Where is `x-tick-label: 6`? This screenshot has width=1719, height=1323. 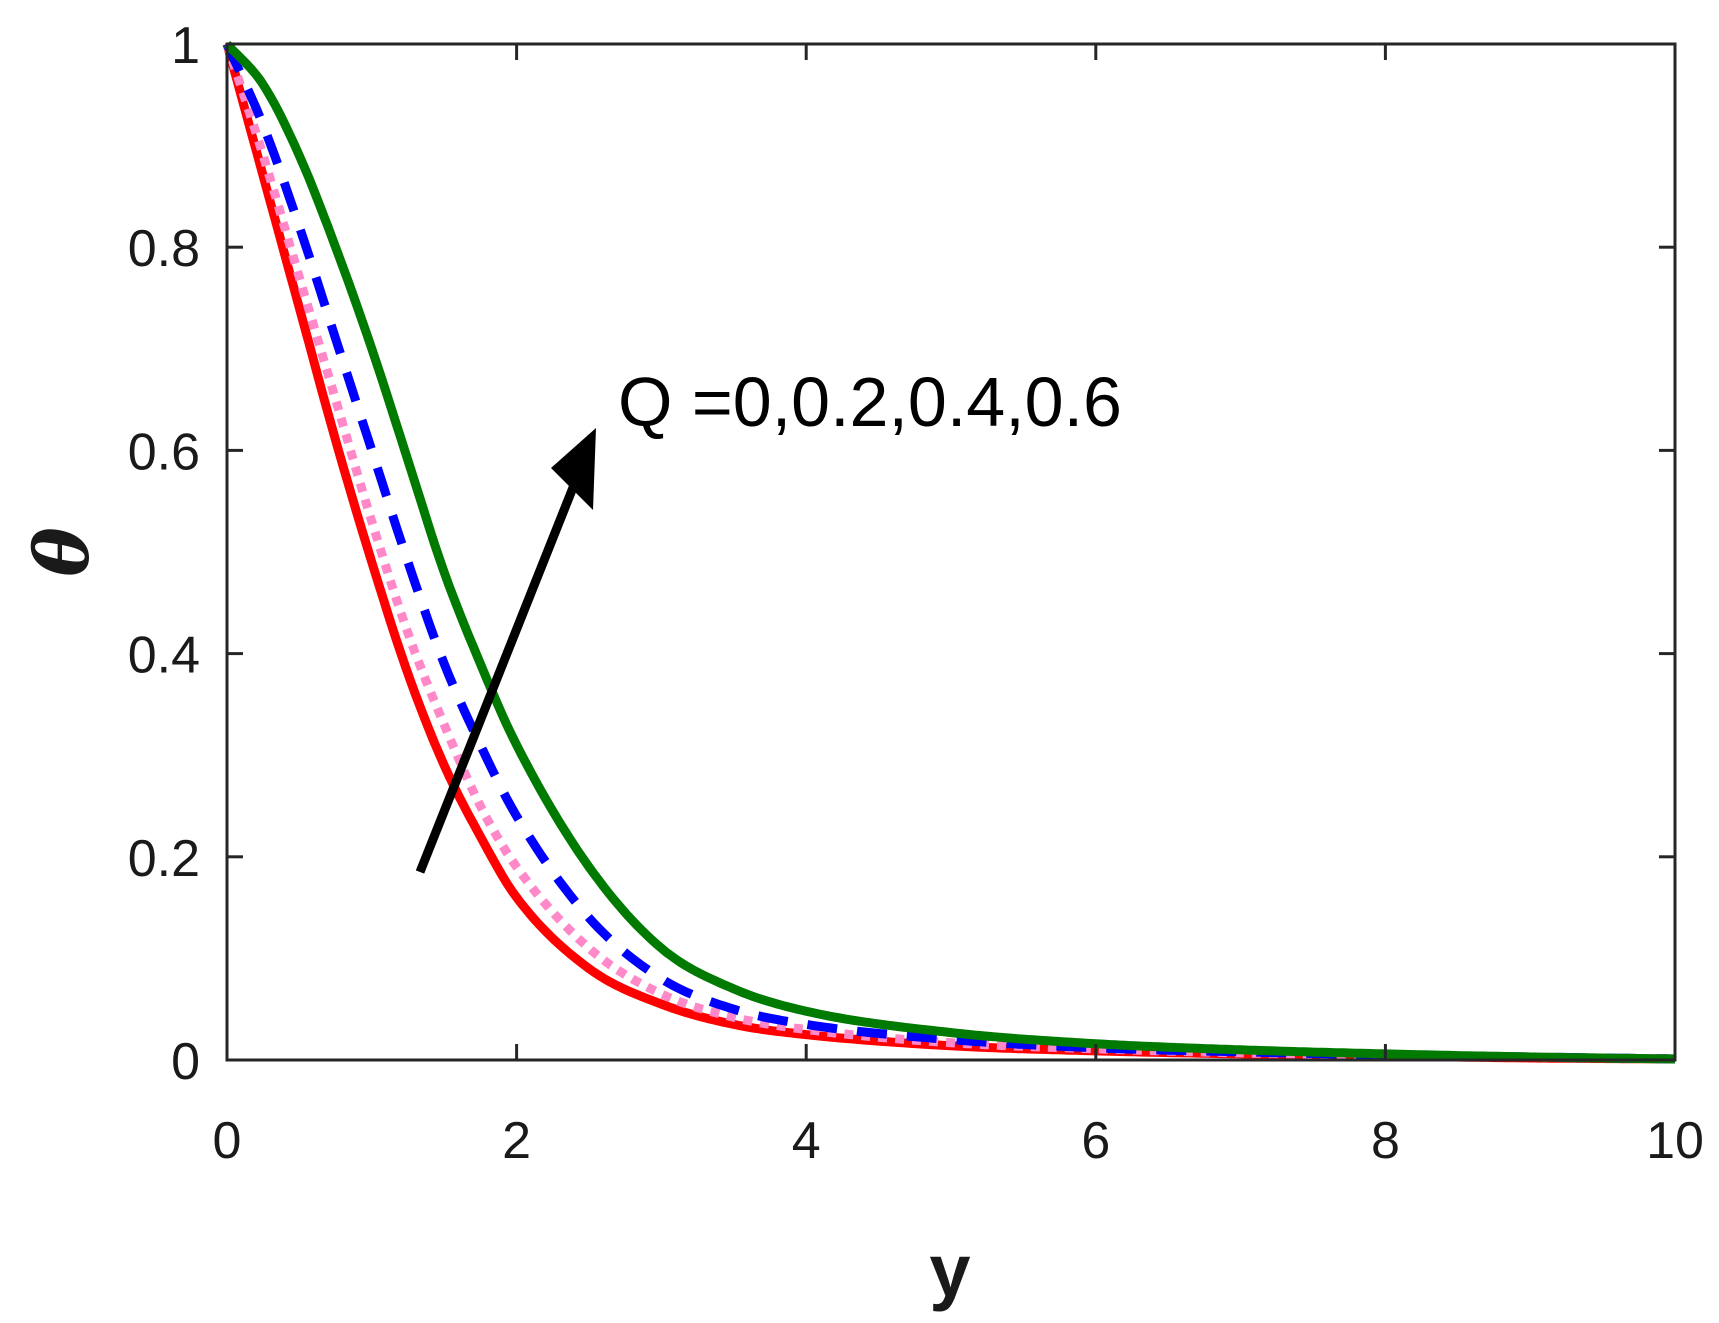
x-tick-label: 6 is located at coordinates (1095, 1141).